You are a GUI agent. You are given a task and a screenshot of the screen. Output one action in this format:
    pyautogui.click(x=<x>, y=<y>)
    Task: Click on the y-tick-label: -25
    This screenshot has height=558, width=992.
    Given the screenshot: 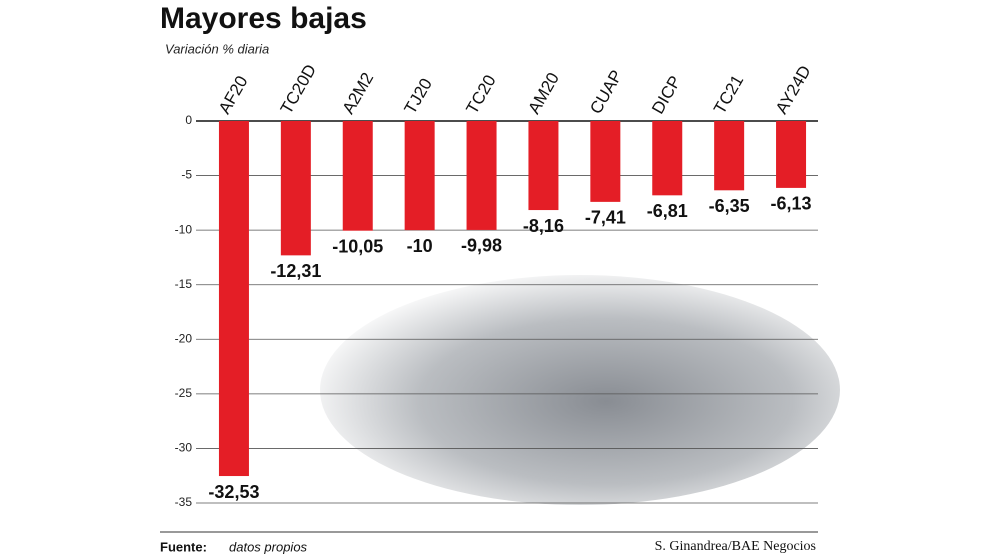 What is the action you would take?
    pyautogui.click(x=184, y=393)
    